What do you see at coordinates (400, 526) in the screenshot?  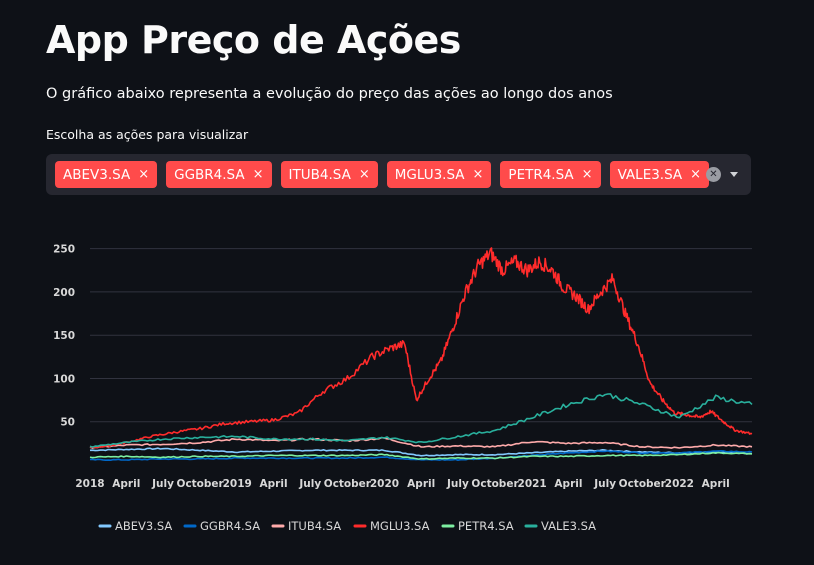 I see `legend-label: MGLU3.SA` at bounding box center [400, 526].